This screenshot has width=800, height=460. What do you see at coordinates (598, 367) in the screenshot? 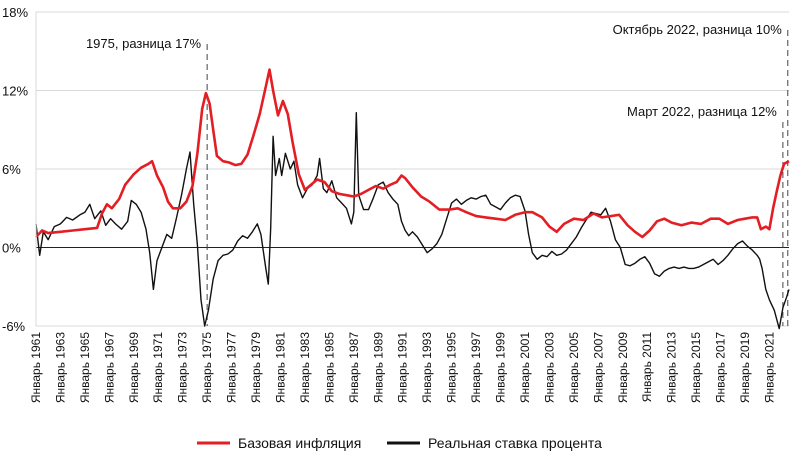
I see `x-tick-label: Январь 2007` at bounding box center [598, 367].